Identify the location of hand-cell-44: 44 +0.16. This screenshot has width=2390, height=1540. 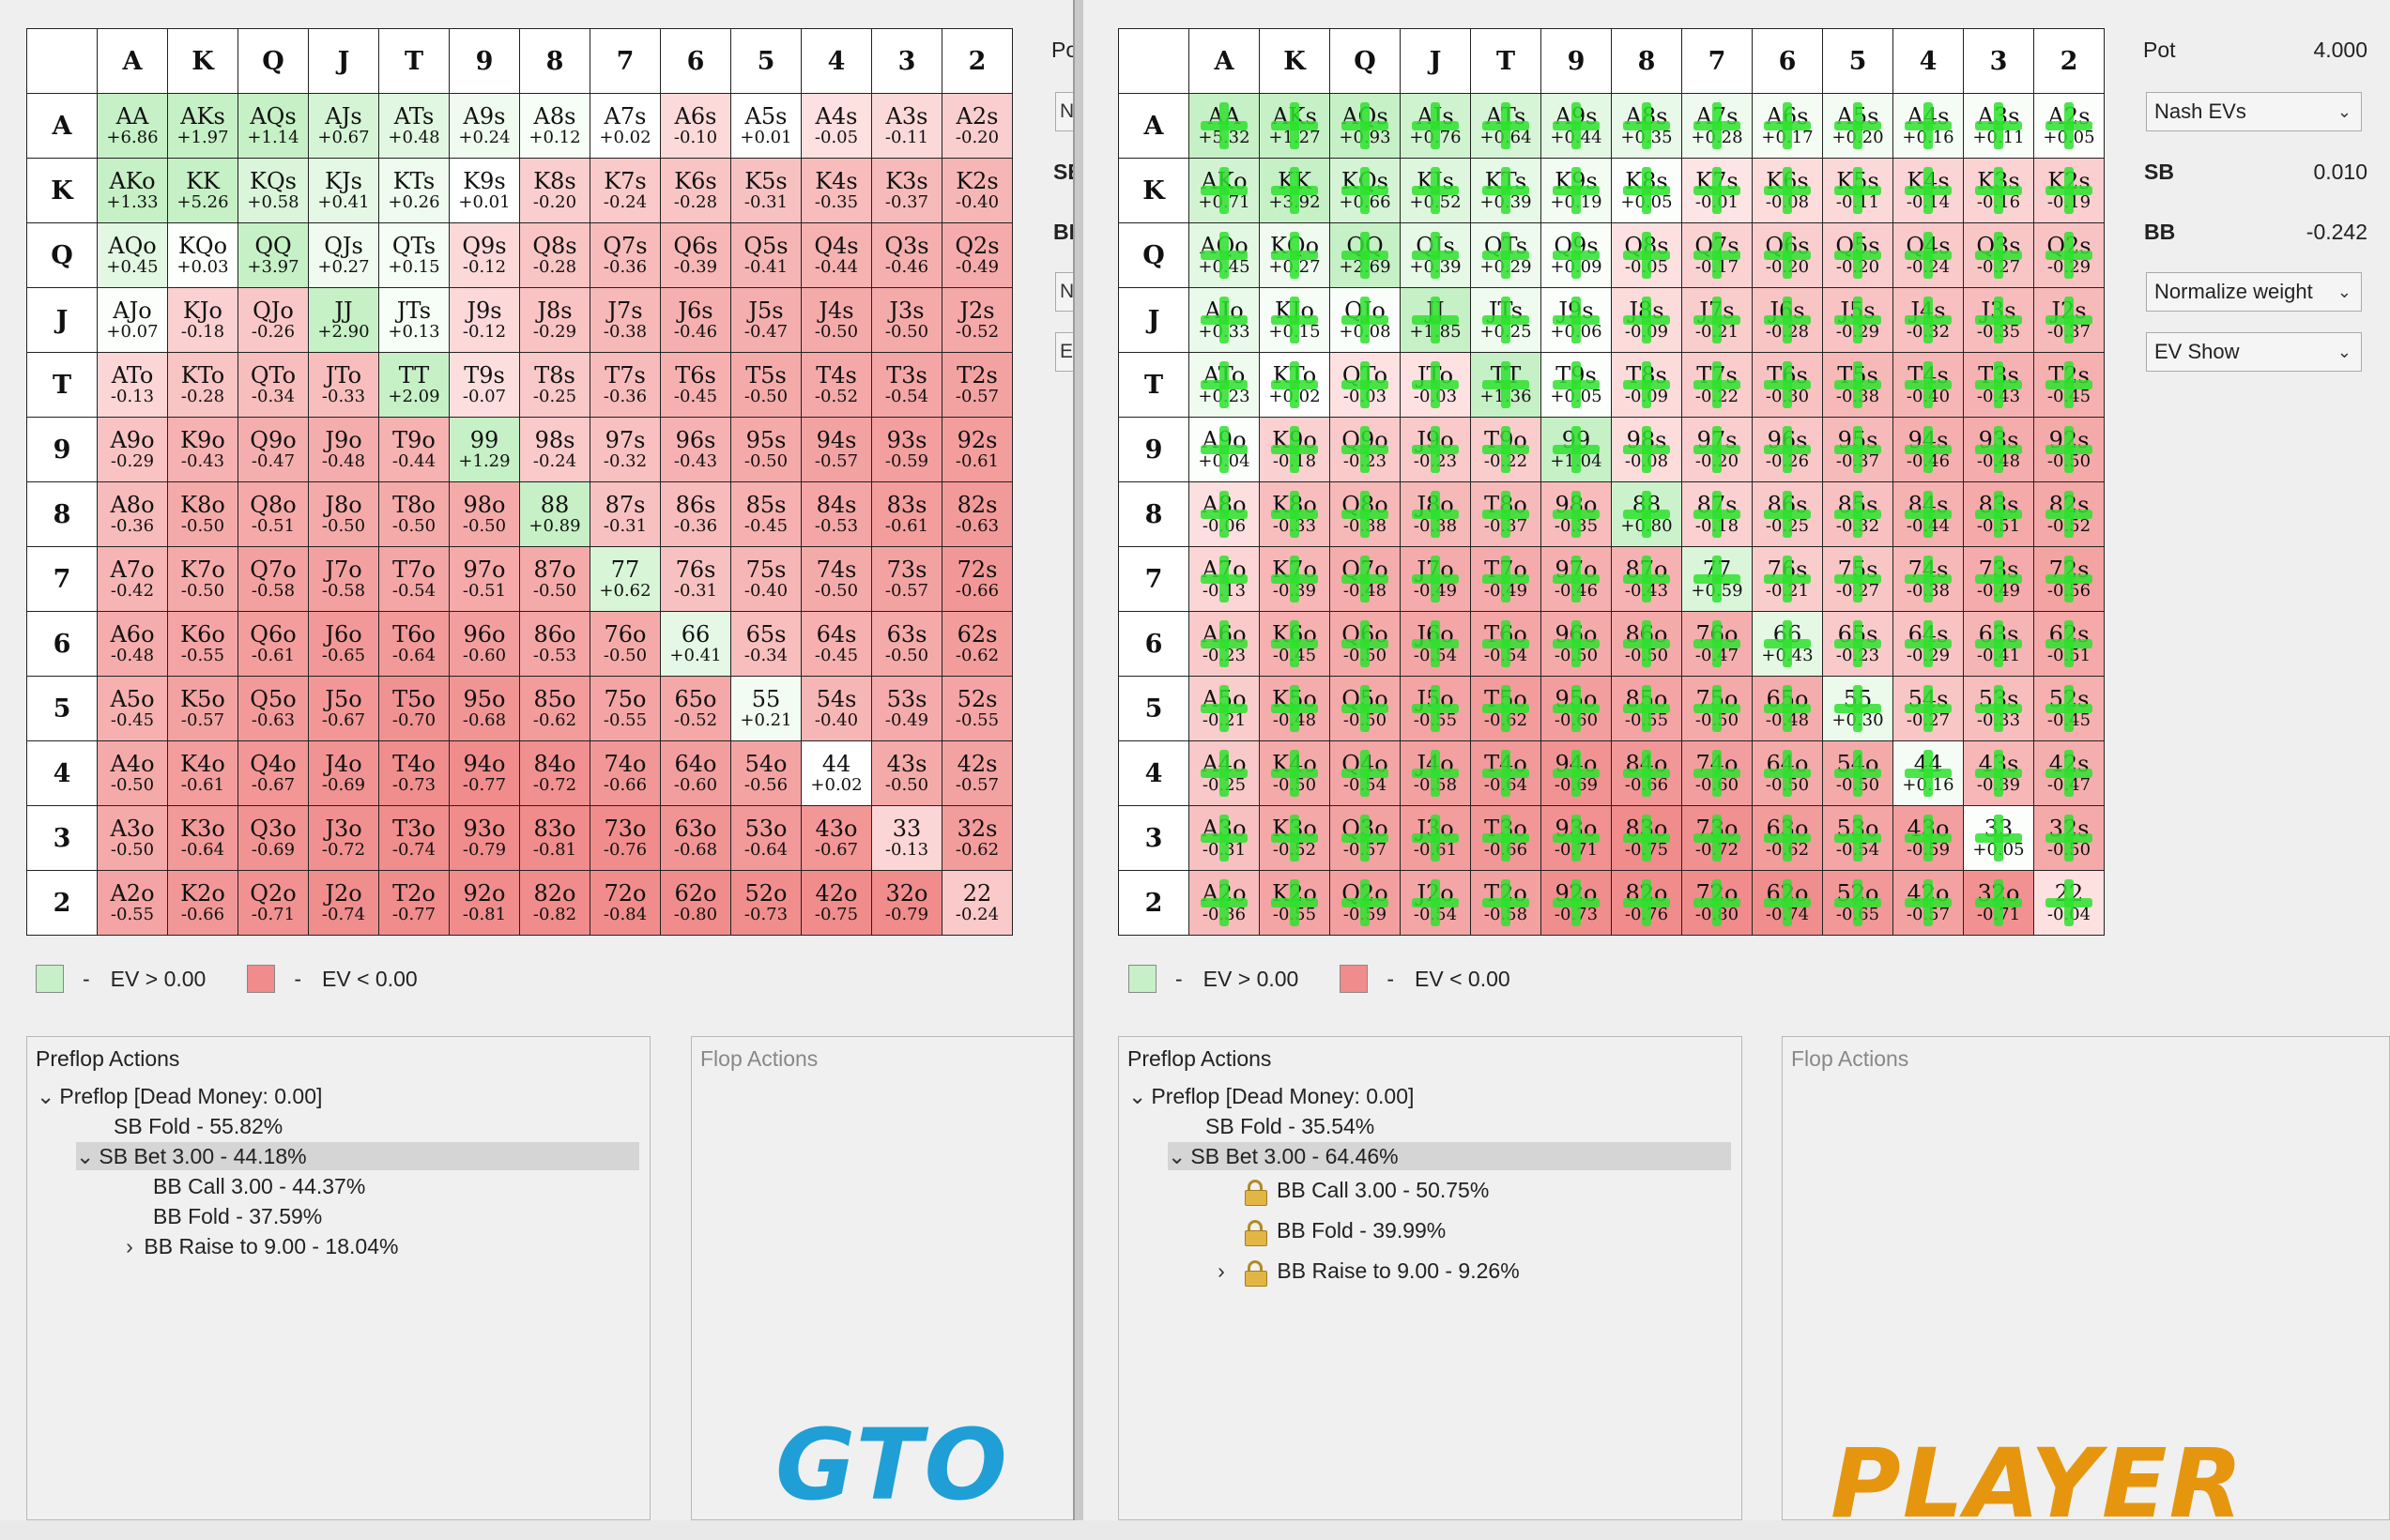
(1928, 773).